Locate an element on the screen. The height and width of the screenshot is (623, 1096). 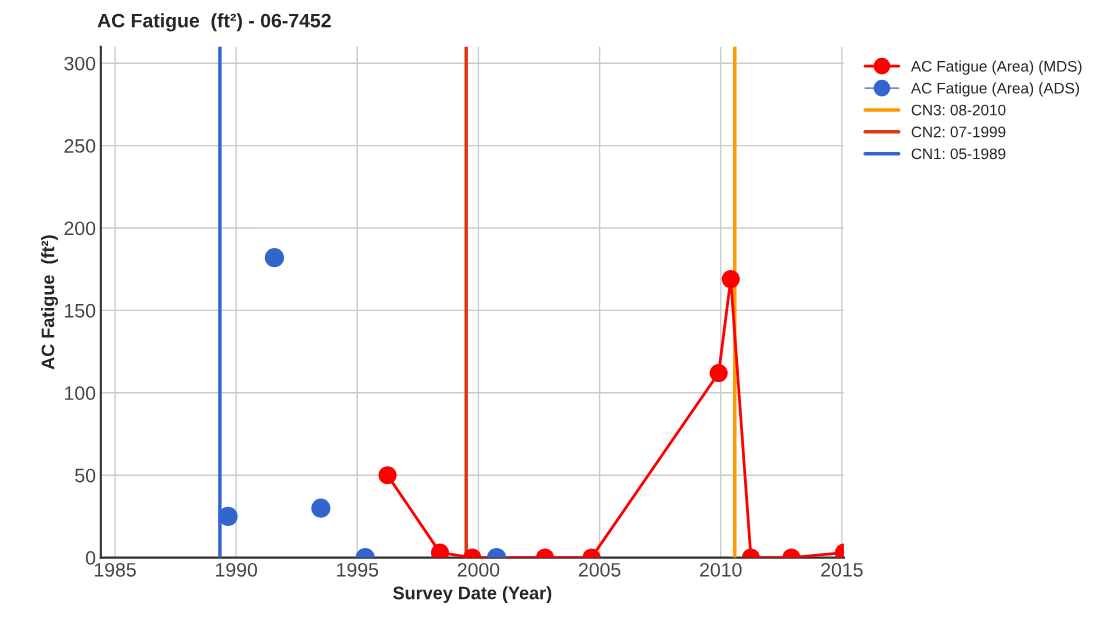
x-tick-label: 2000 is located at coordinates (478, 569).